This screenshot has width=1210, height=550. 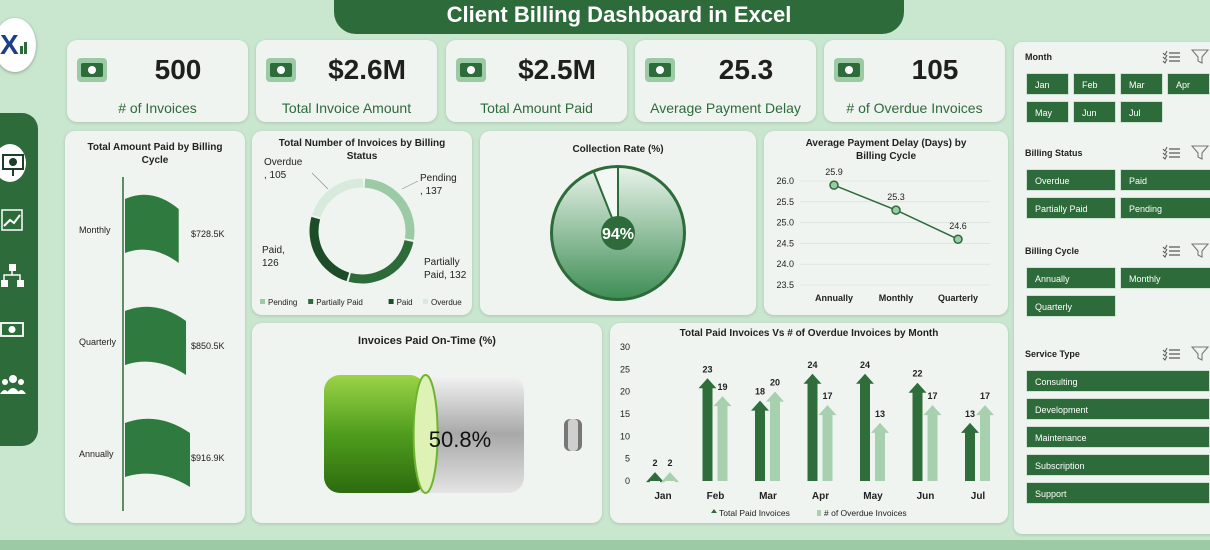 I want to click on presentation-icon, so click(x=14, y=164).